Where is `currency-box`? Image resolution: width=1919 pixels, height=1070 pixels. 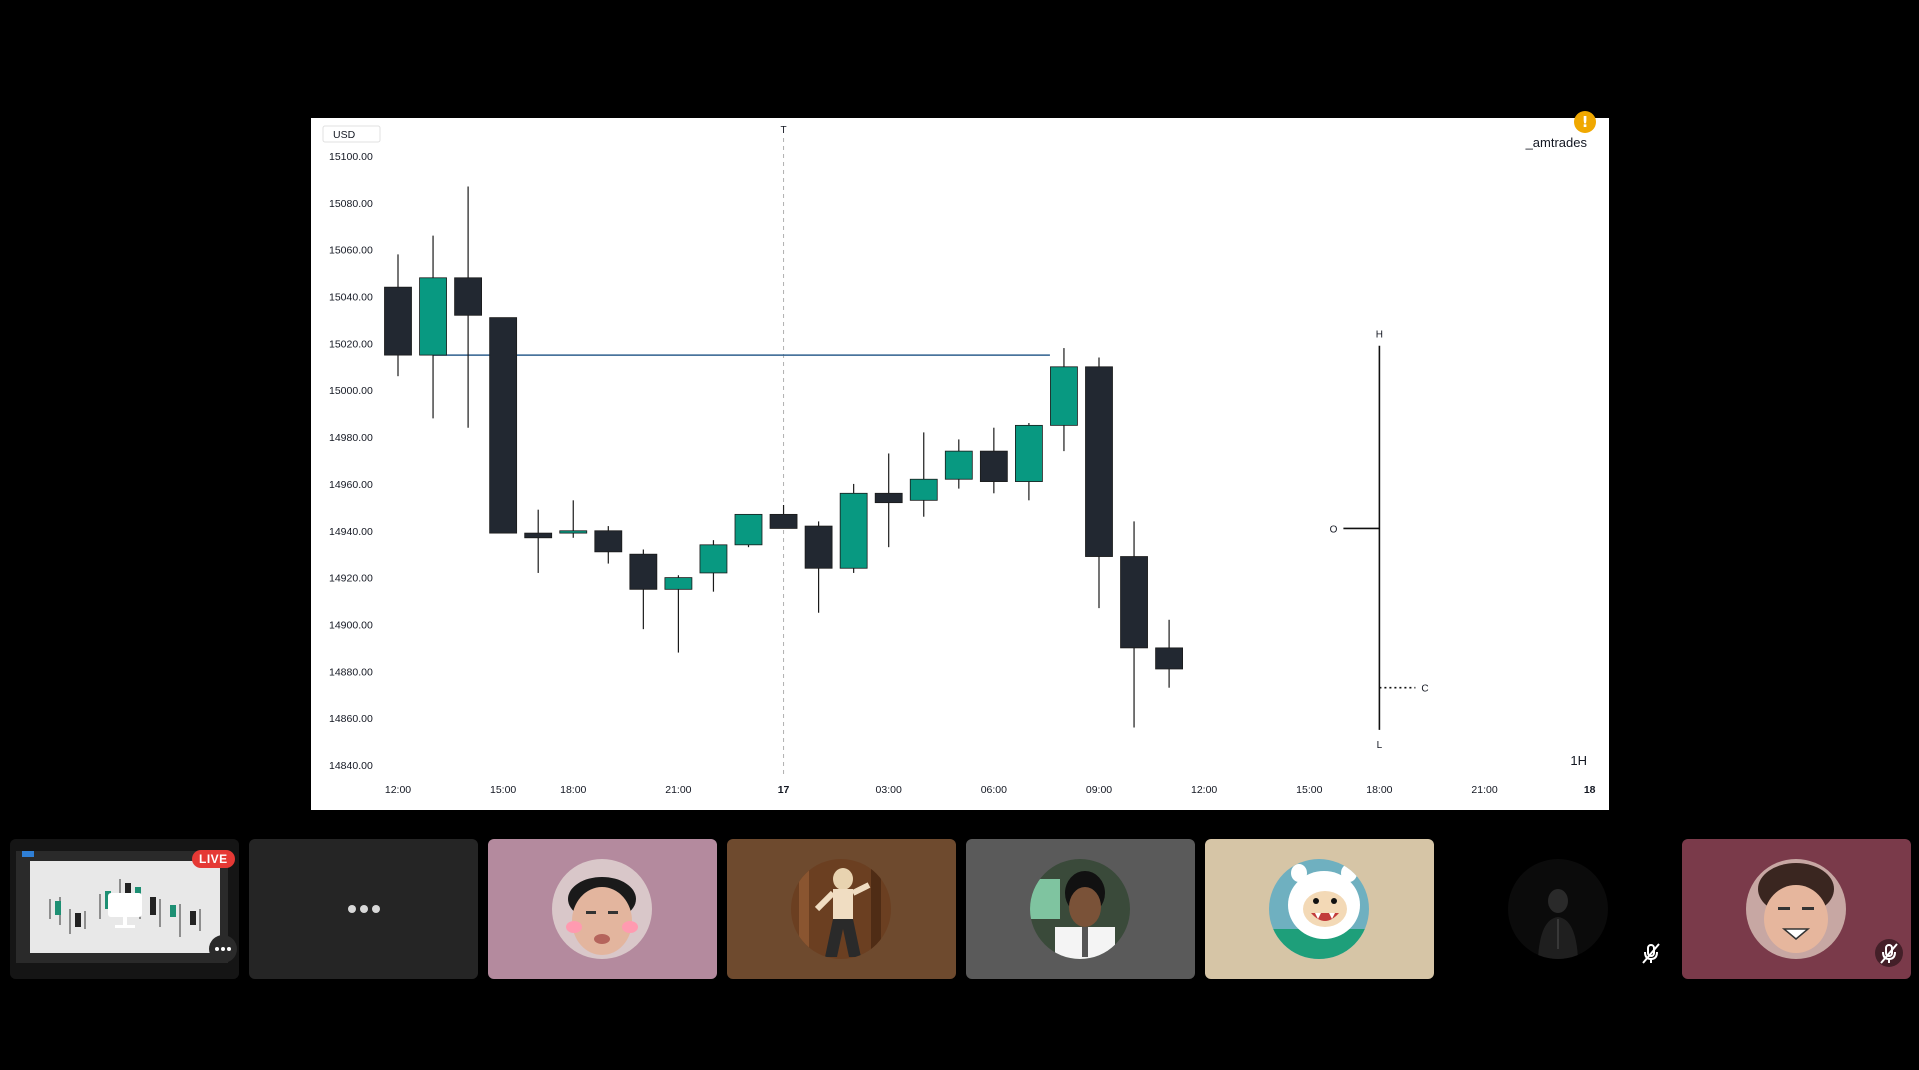
currency-box is located at coordinates (351, 134).